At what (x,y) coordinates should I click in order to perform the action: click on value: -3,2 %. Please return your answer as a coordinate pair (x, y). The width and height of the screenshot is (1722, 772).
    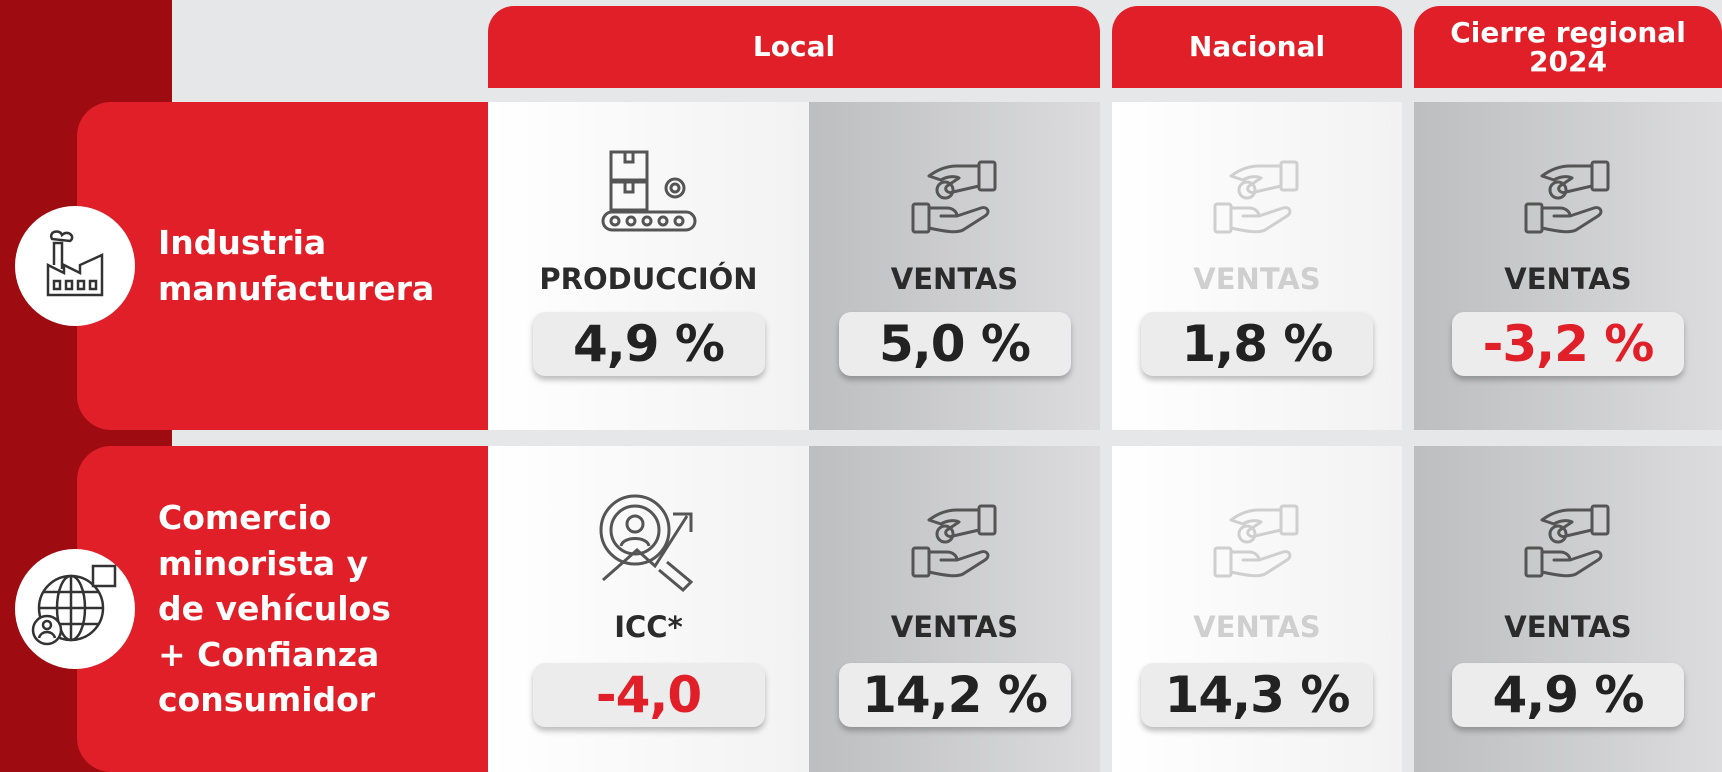
    Looking at the image, I should click on (1568, 344).